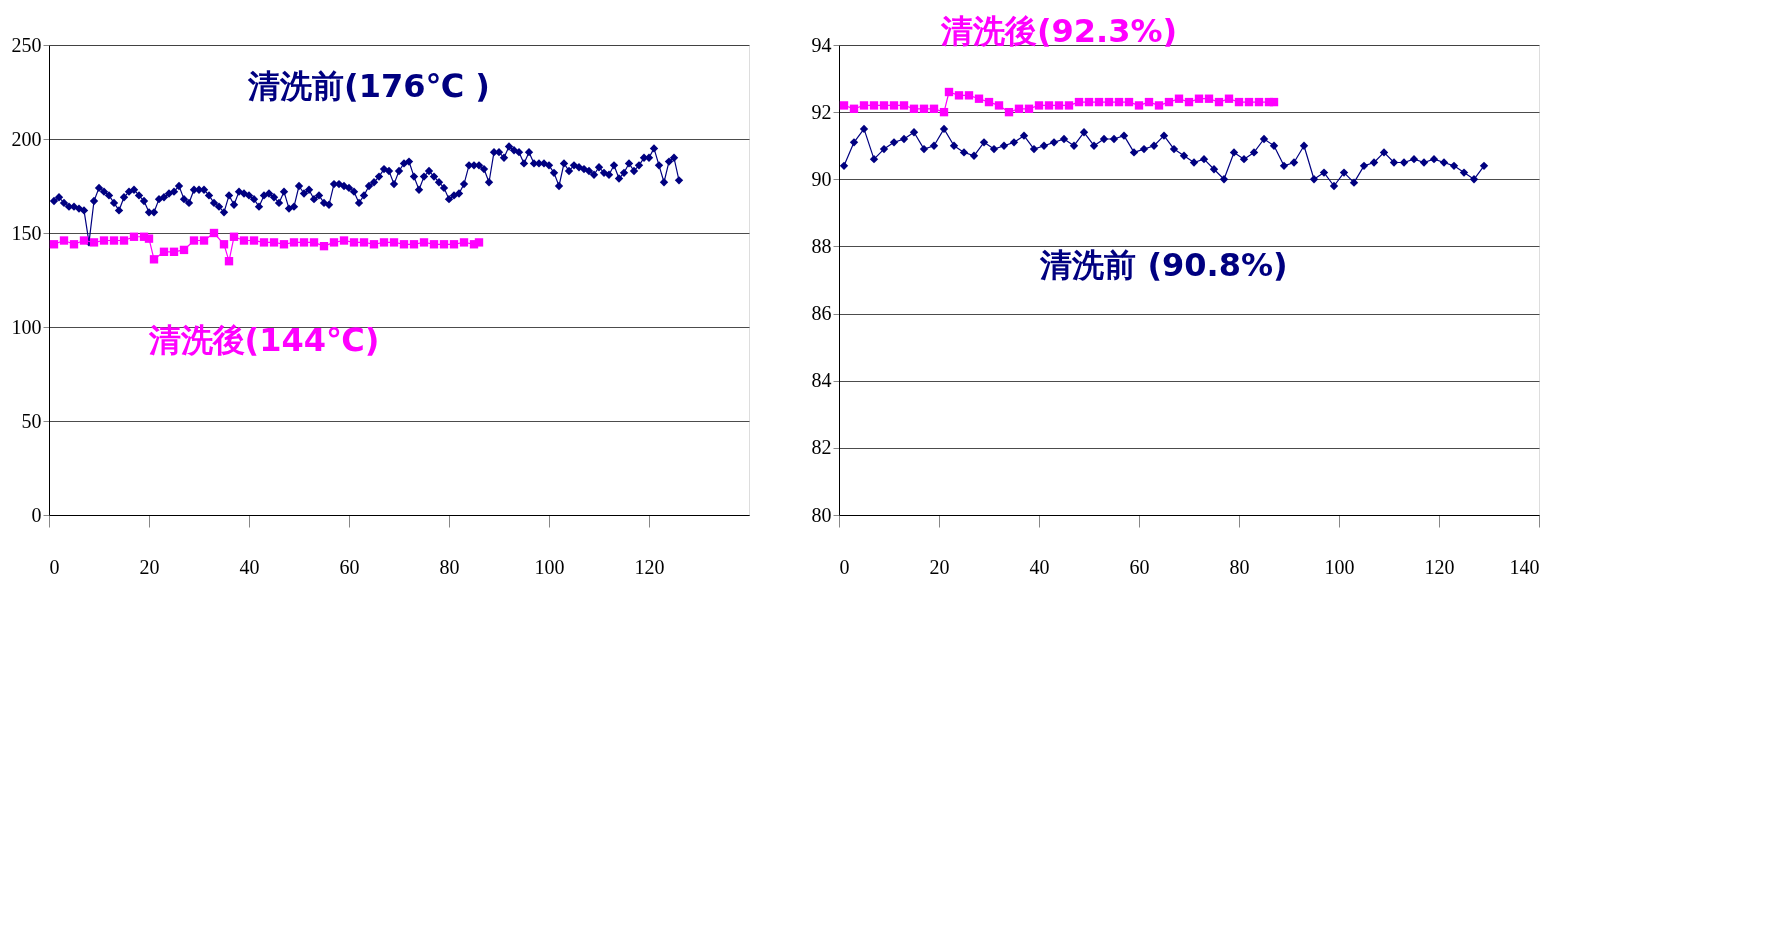 The image size is (1773, 939). Describe the element at coordinates (349, 566) in the screenshot. I see `x-tick-label: 60` at that location.